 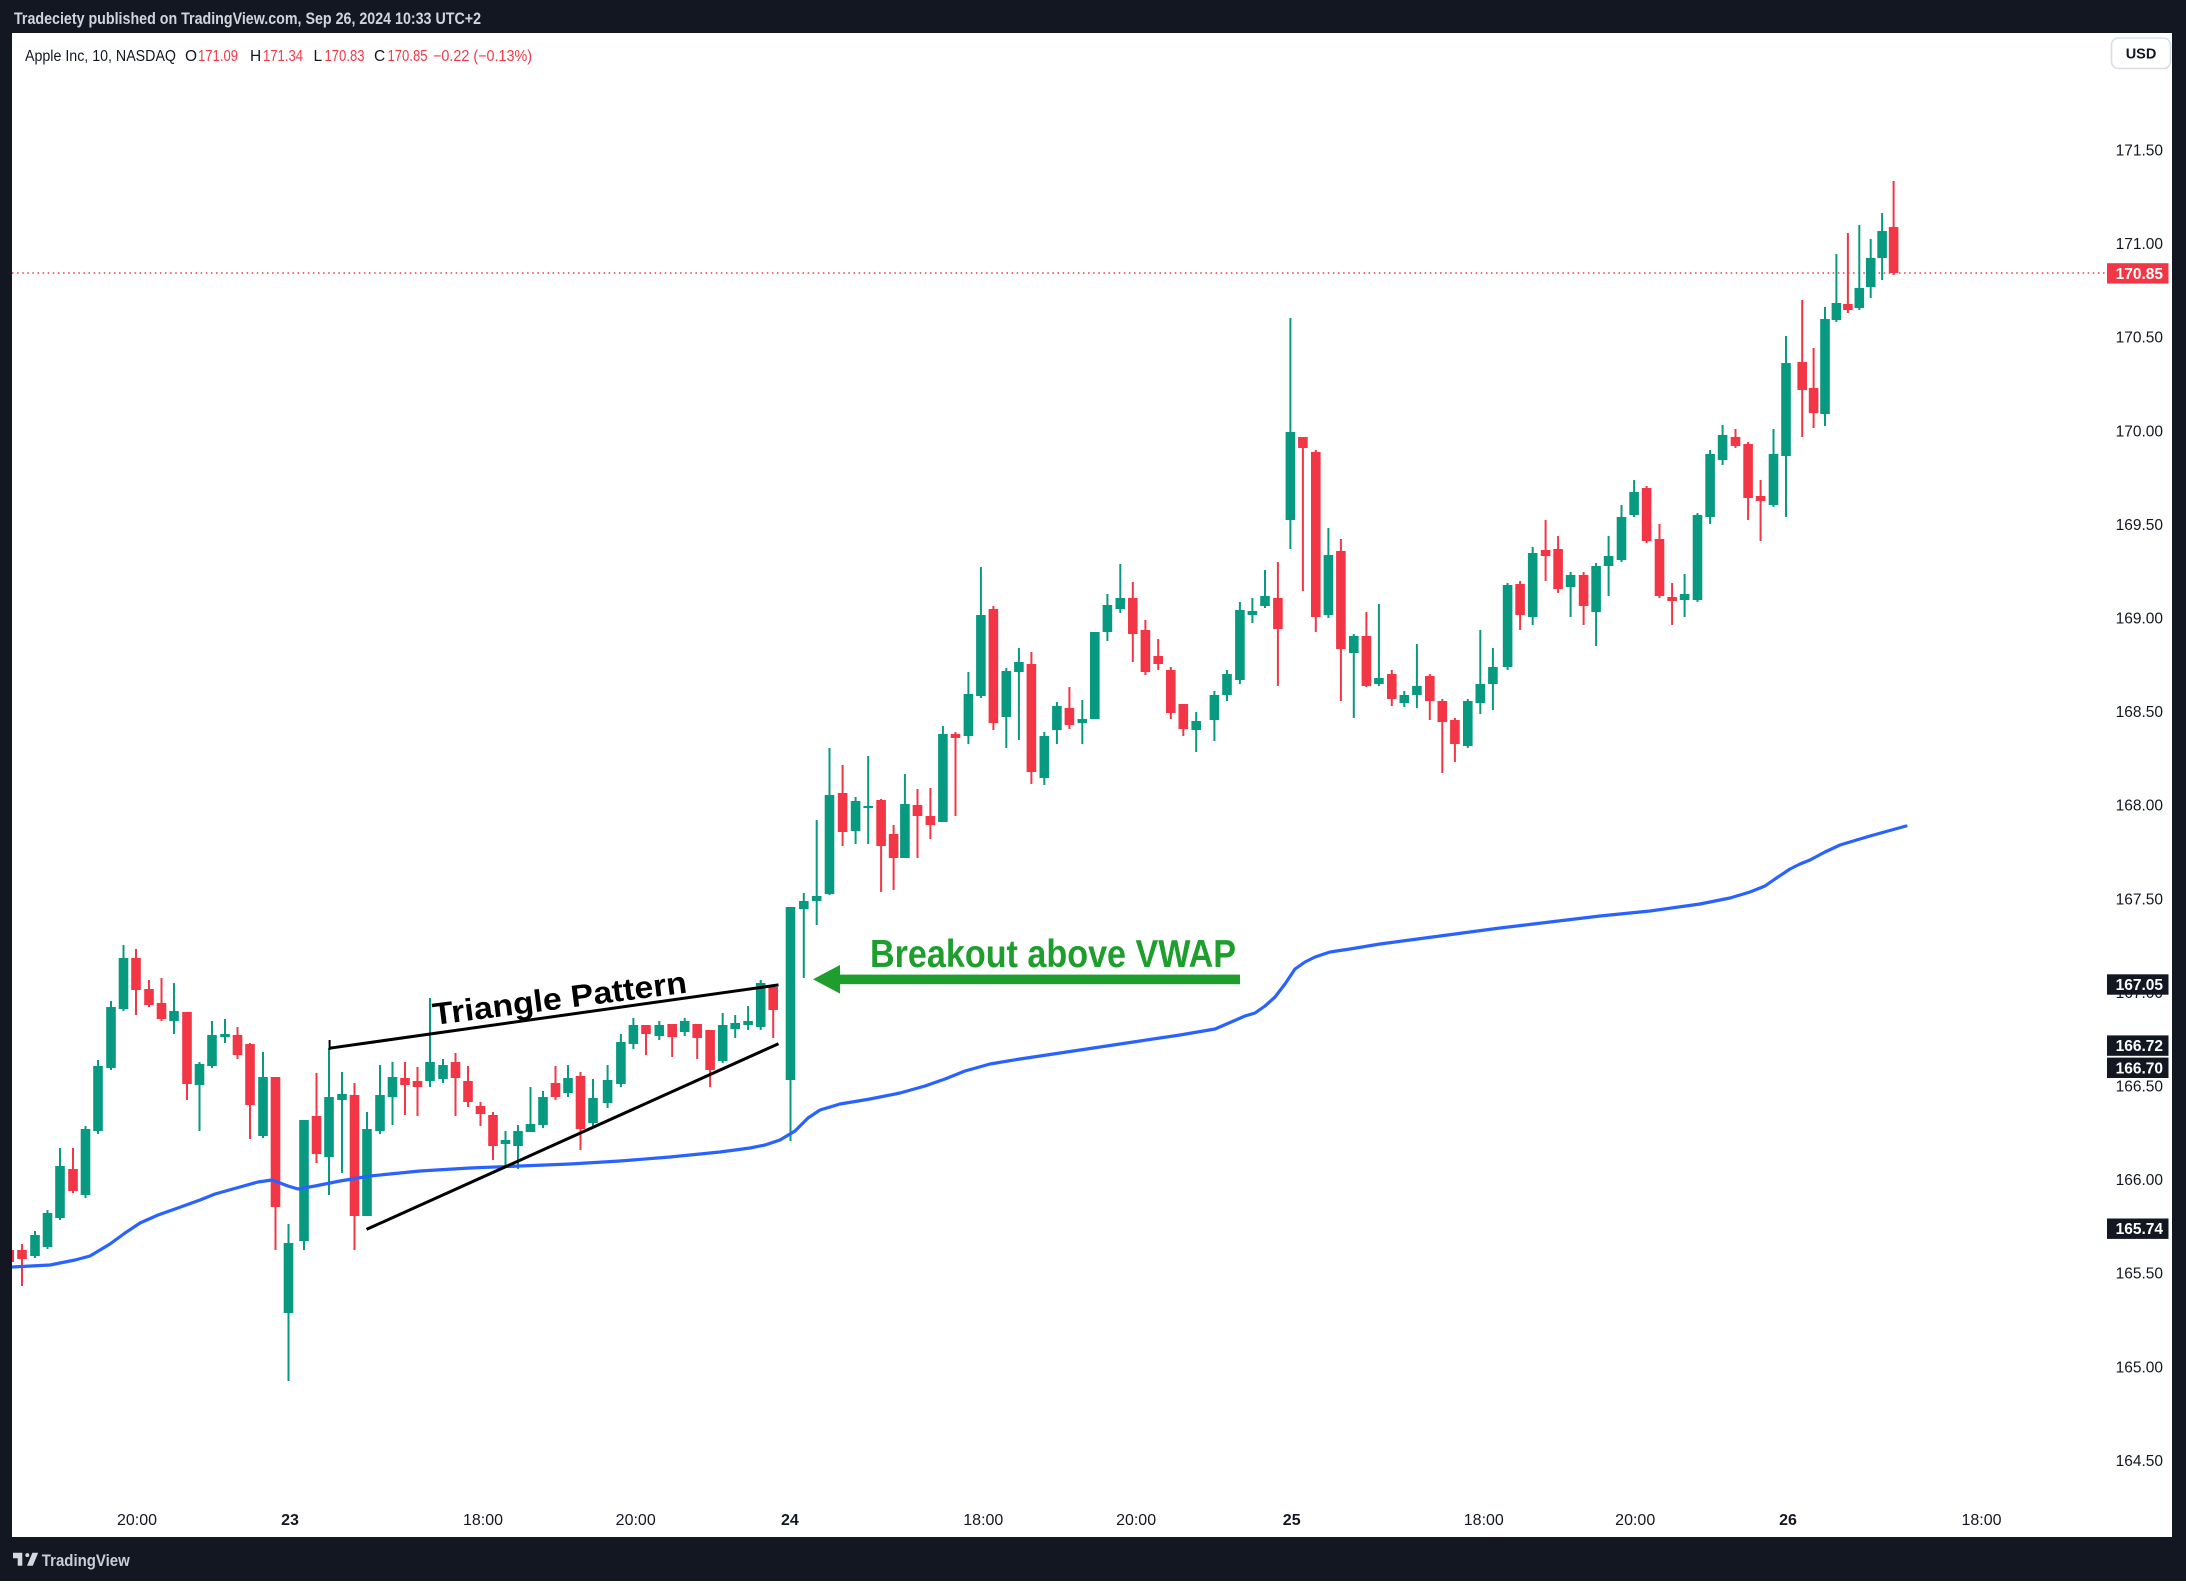 I want to click on svg-text: 171.50, so click(x=2140, y=151).